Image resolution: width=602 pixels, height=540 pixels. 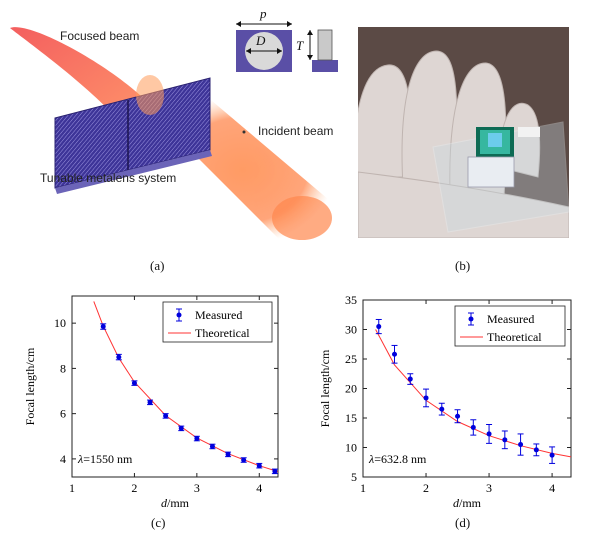 I want to click on y-tick-label: 25, so click(x=351, y=359).